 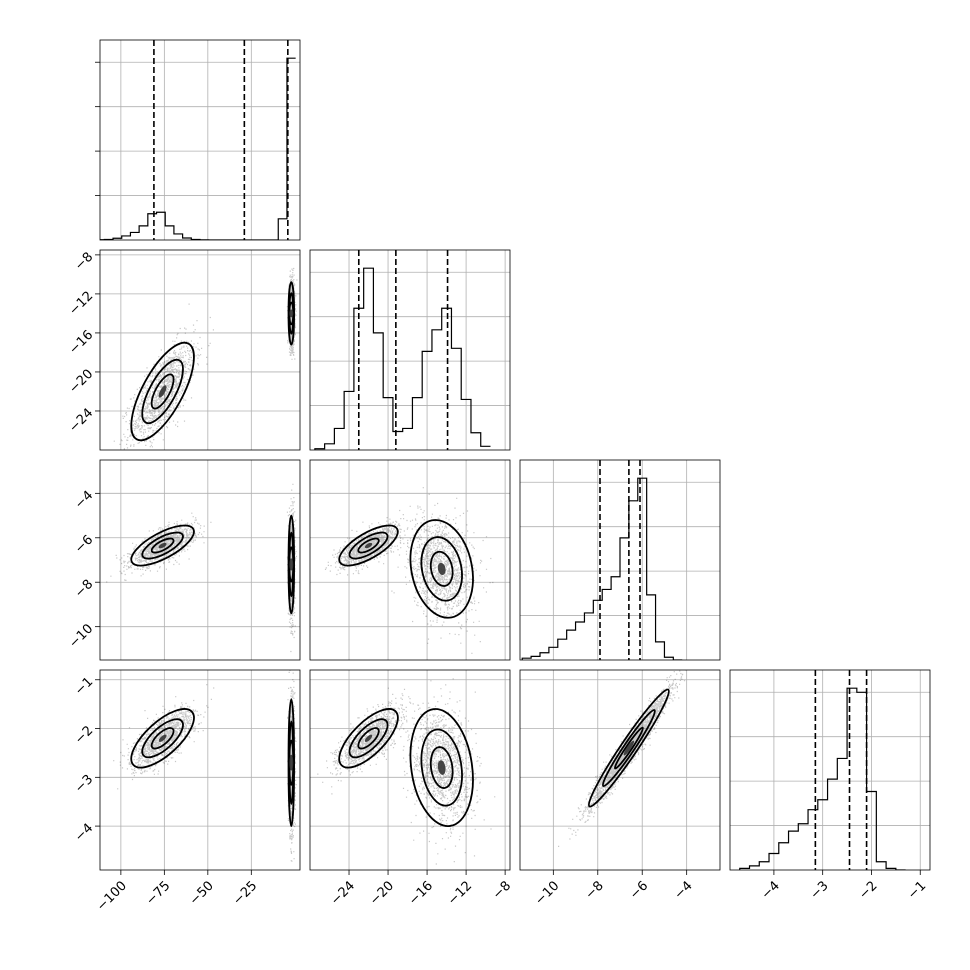 What do you see at coordinates (84, 735) in the screenshot?
I see `ytick-label-3-2: −2` at bounding box center [84, 735].